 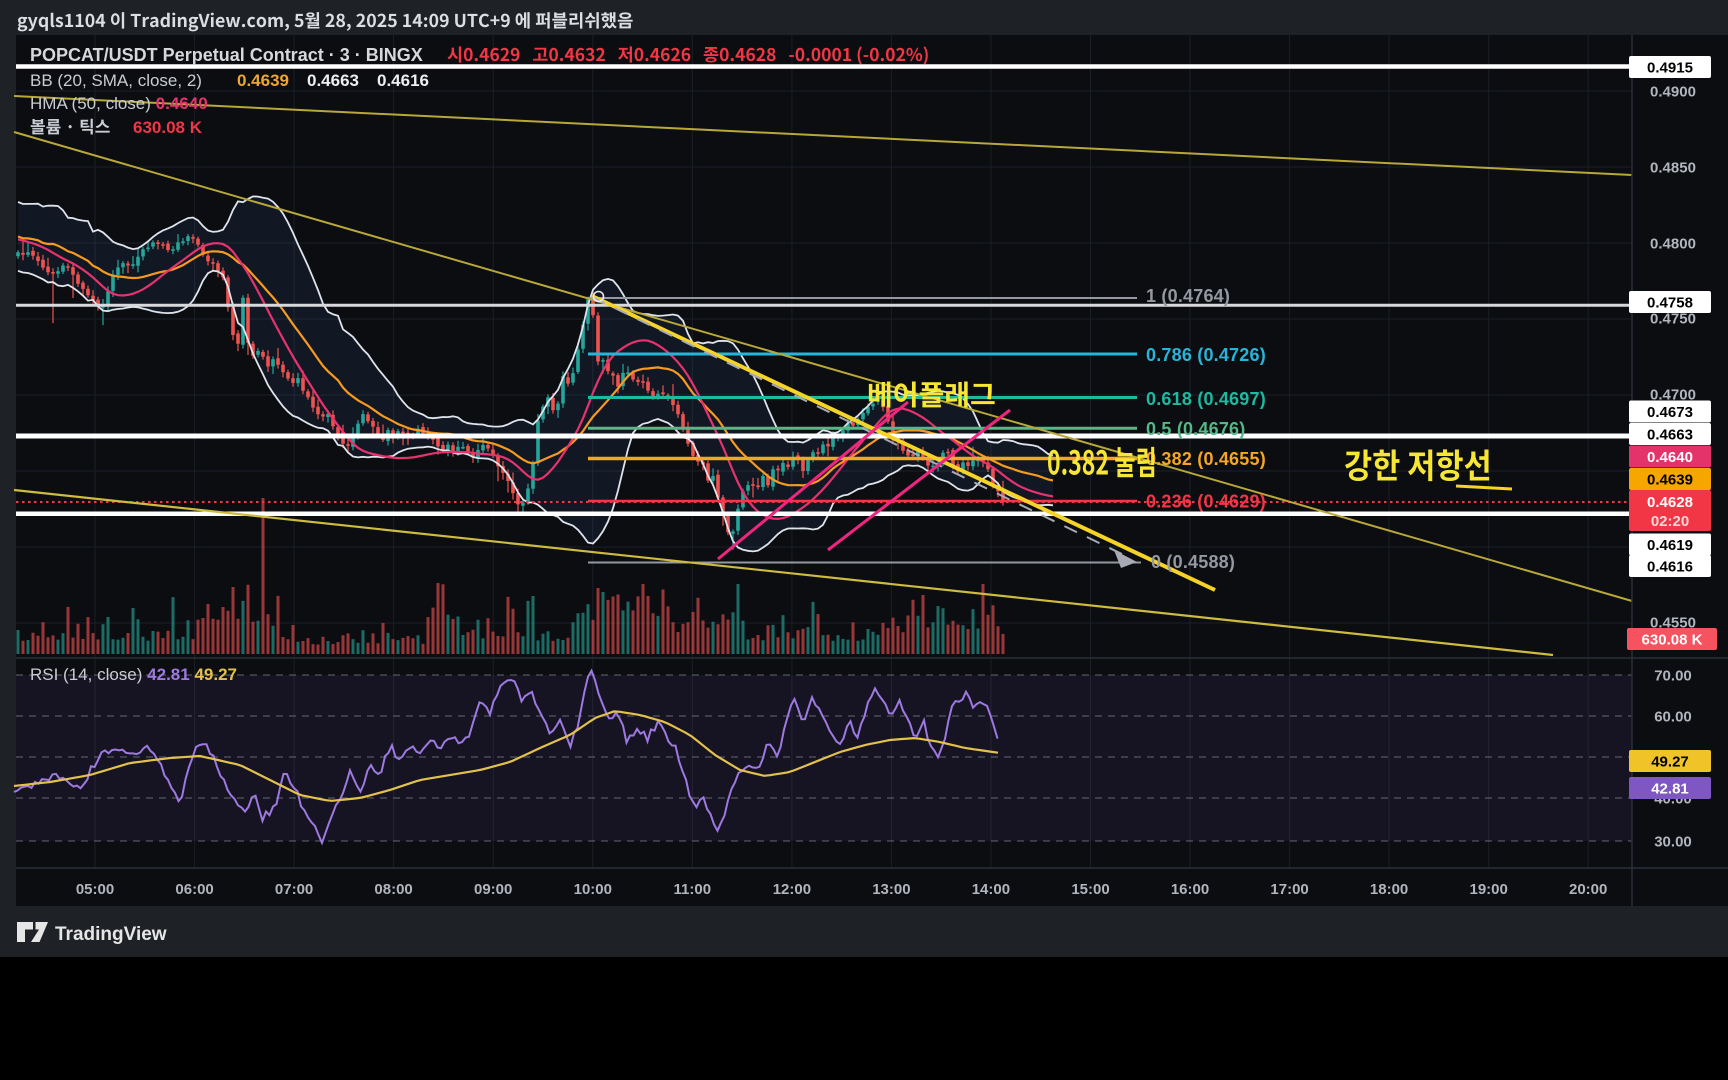 I want to click on svg-text: 14:00, so click(x=991, y=889).